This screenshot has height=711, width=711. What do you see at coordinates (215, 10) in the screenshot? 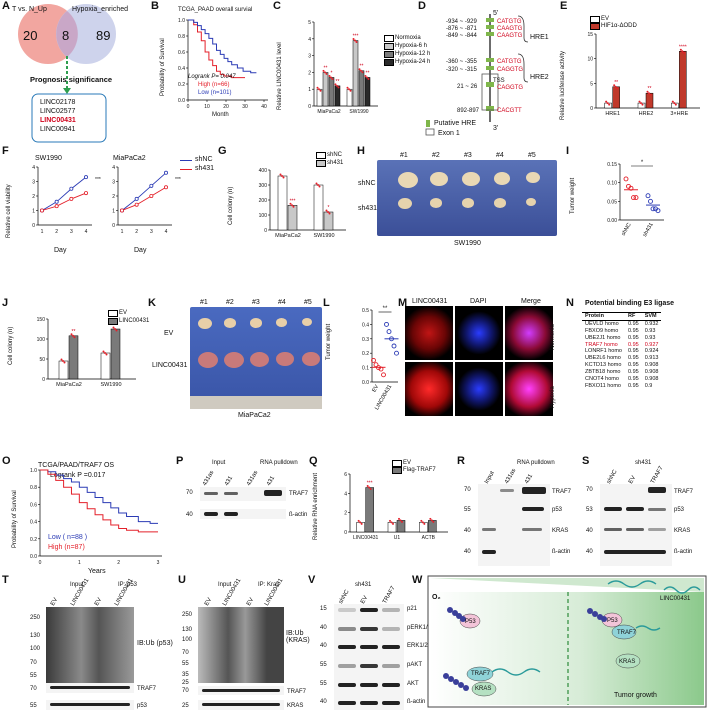
I see `b-title: TCGA_PAAD overall survial` at bounding box center [215, 10].